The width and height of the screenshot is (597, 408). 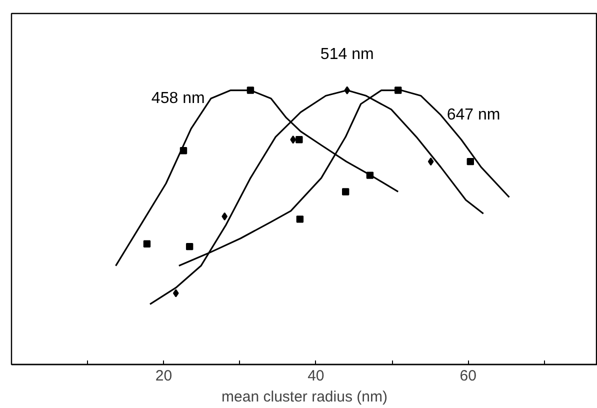 I want to click on text: 514 nm, so click(x=347, y=55).